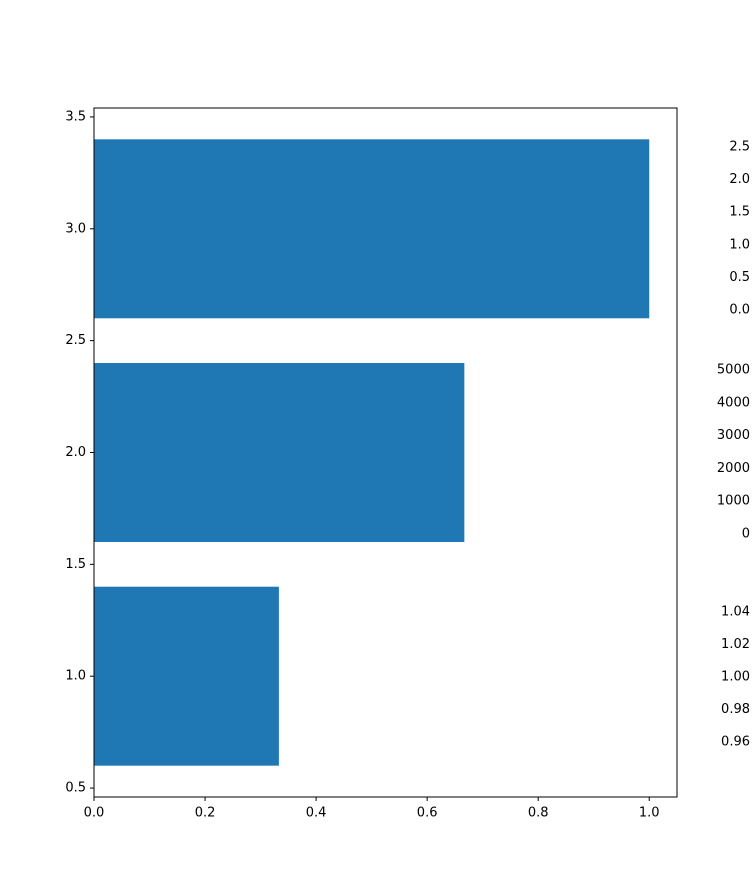 The image size is (752, 896). I want to click on y-tick-label: 2000, so click(733, 468).